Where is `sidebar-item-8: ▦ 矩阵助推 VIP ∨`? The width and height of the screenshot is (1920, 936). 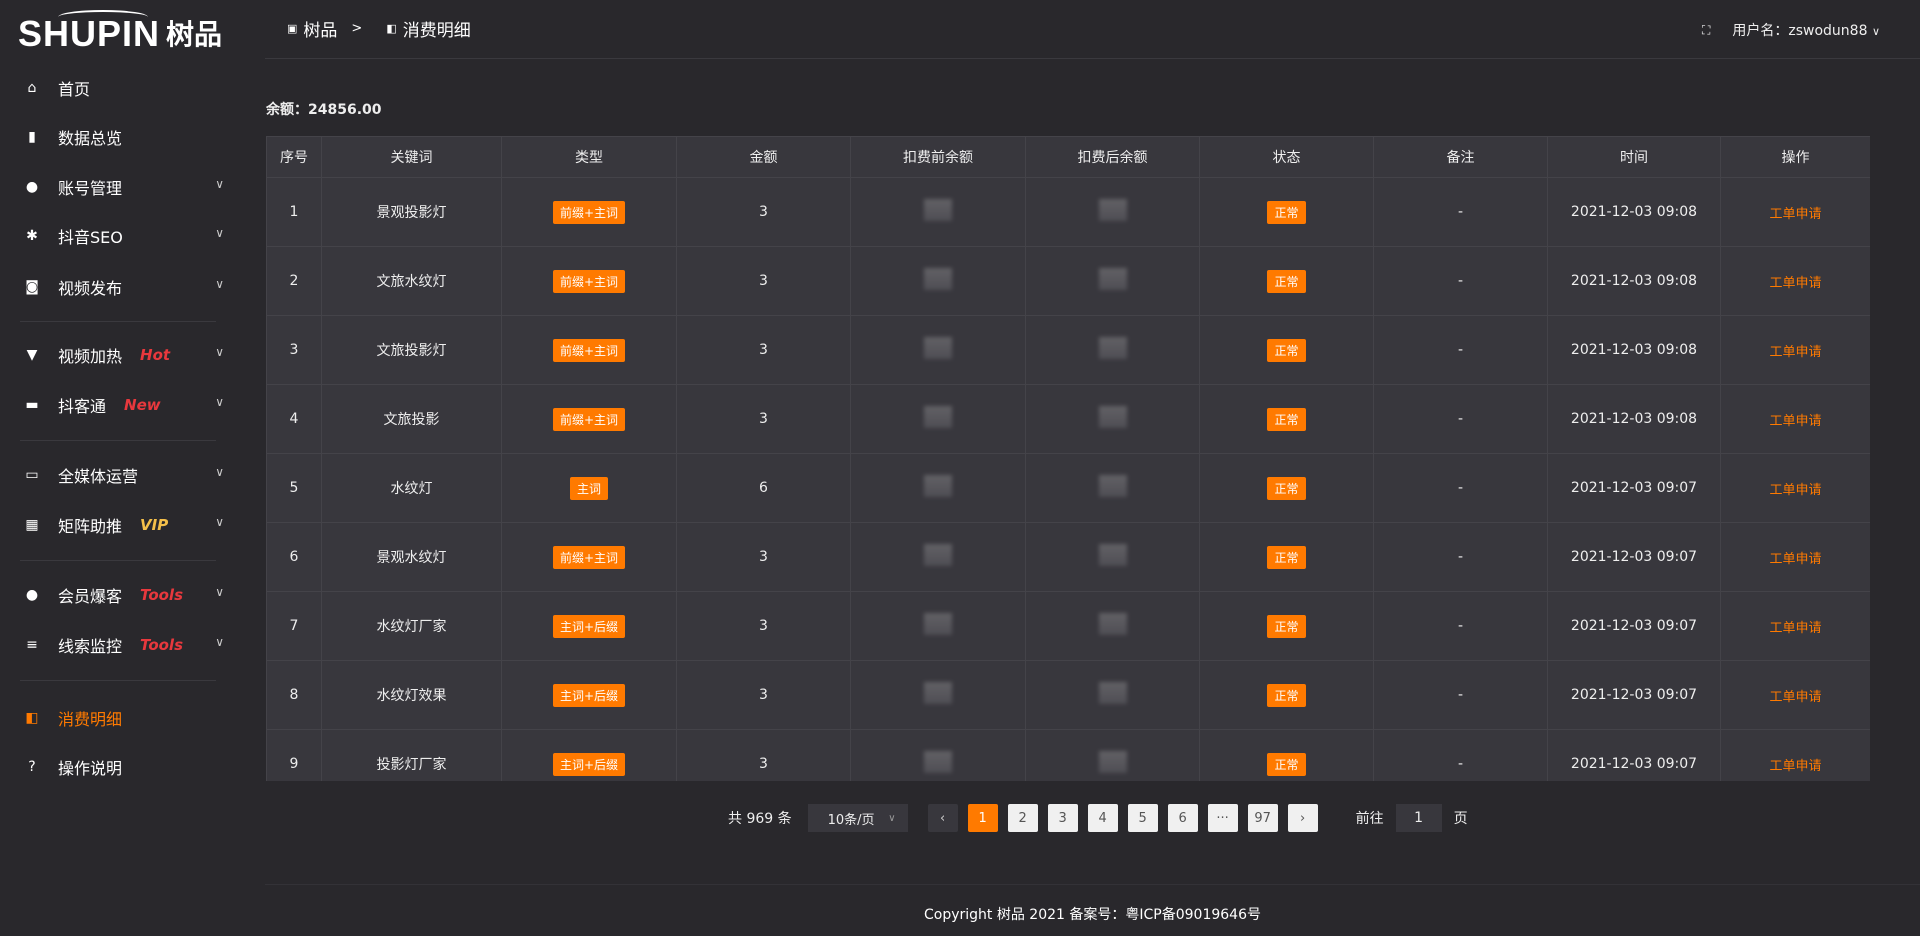
sidebar-item-8: ▦ 矩阵助推 VIP ∨ is located at coordinates (124, 525).